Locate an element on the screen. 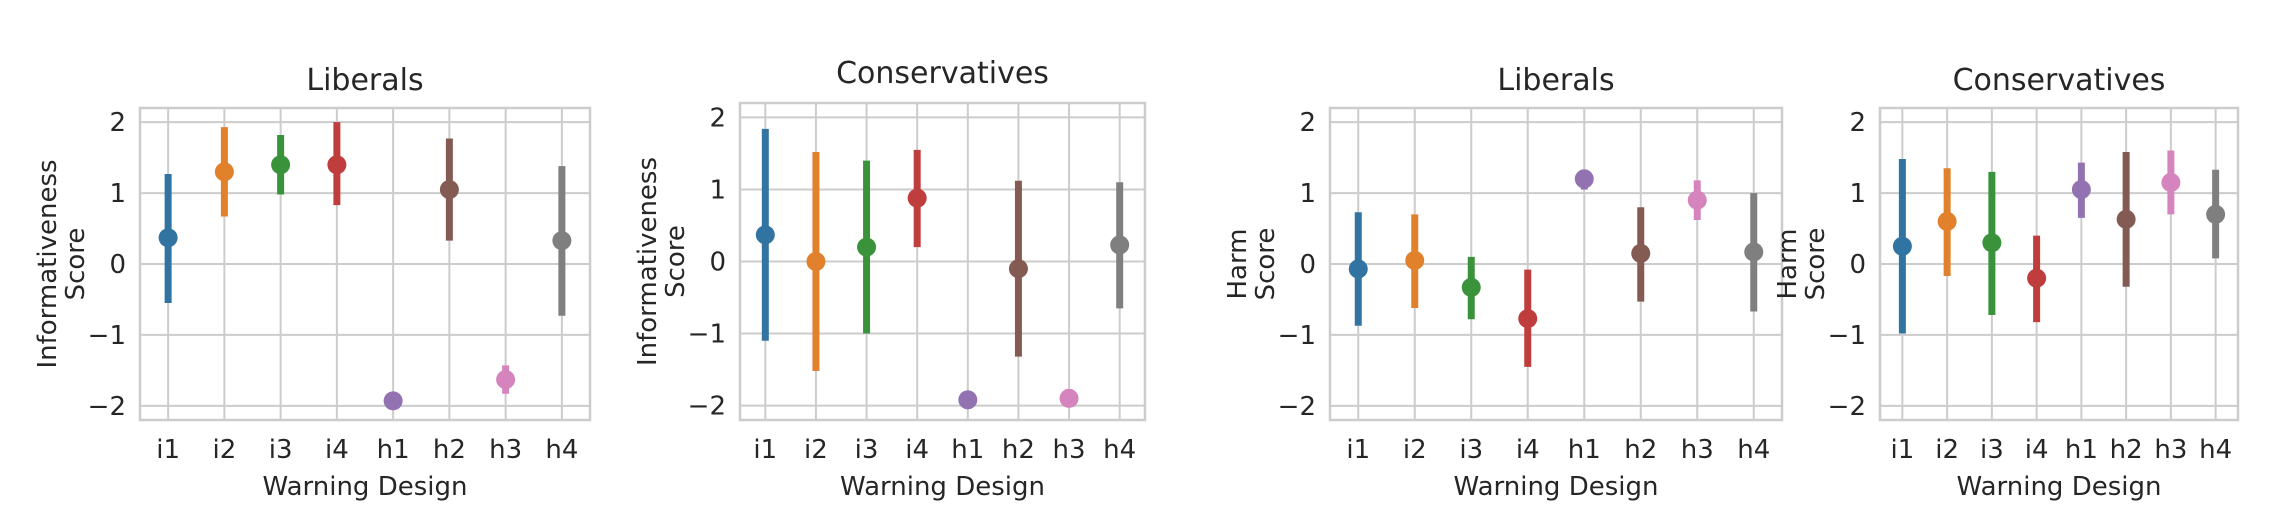 The height and width of the screenshot is (522, 2282). y-tick-label: 0 is located at coordinates (717, 263).